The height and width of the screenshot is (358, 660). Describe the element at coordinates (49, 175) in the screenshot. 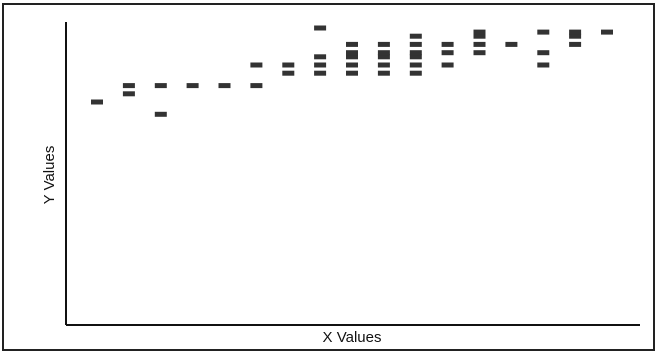

I see `y-axis-label: Y Values` at that location.